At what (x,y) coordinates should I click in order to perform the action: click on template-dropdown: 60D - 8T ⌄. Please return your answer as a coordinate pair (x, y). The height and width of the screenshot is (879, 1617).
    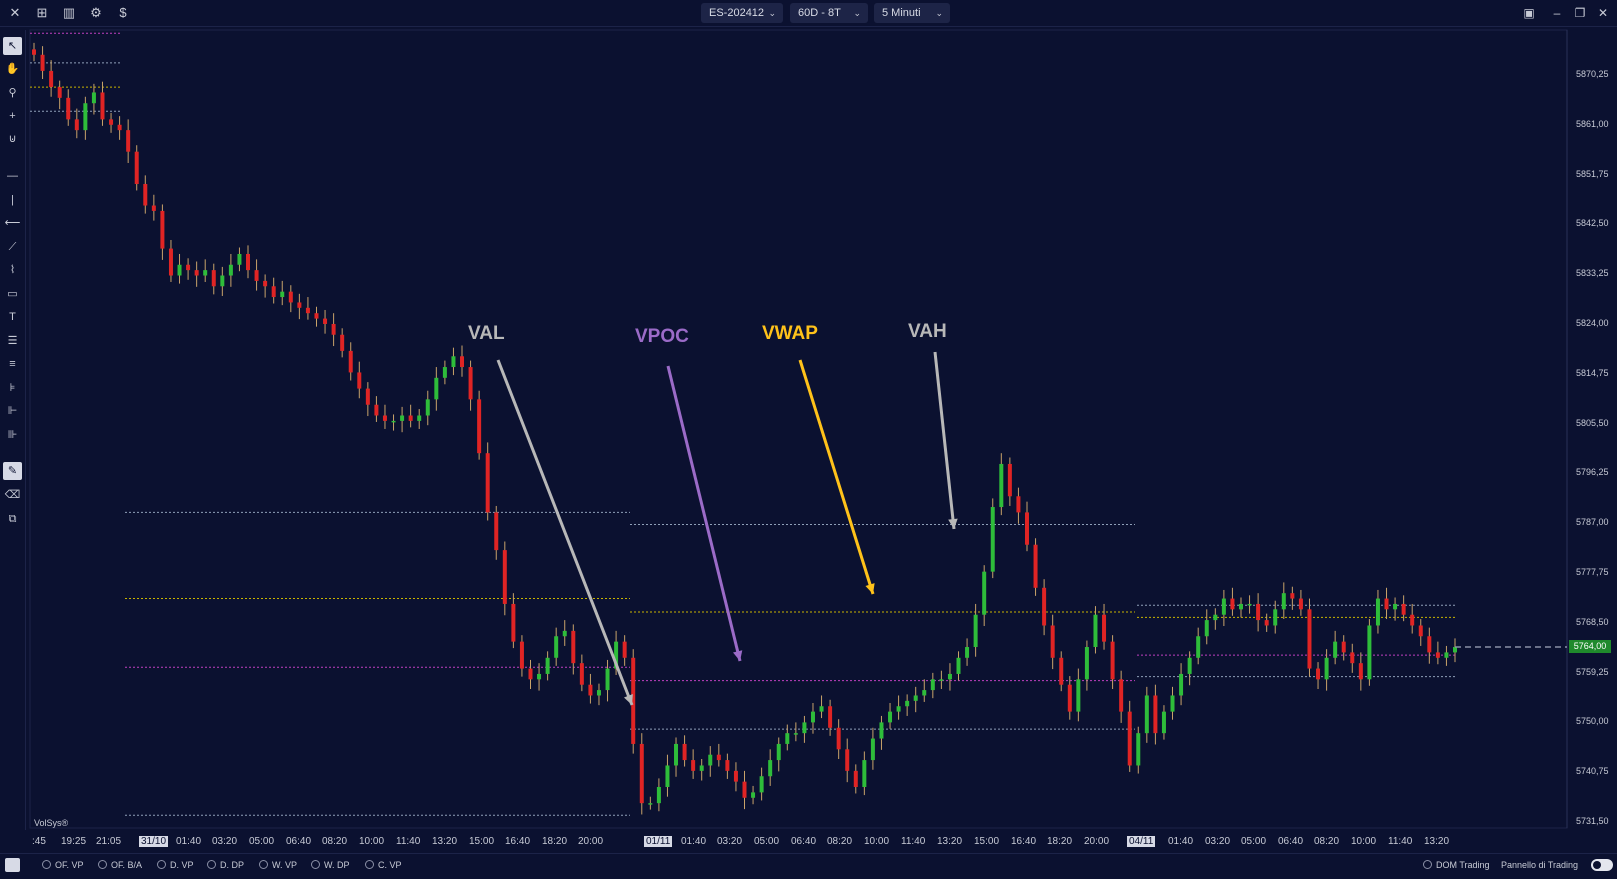
    Looking at the image, I should click on (829, 13).